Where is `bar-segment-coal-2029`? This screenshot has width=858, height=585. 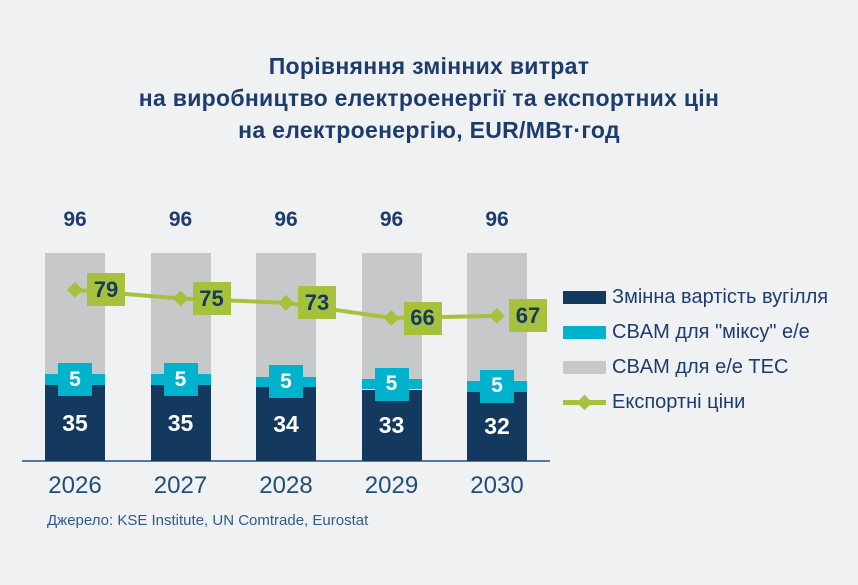
bar-segment-coal-2029 is located at coordinates (391, 425).